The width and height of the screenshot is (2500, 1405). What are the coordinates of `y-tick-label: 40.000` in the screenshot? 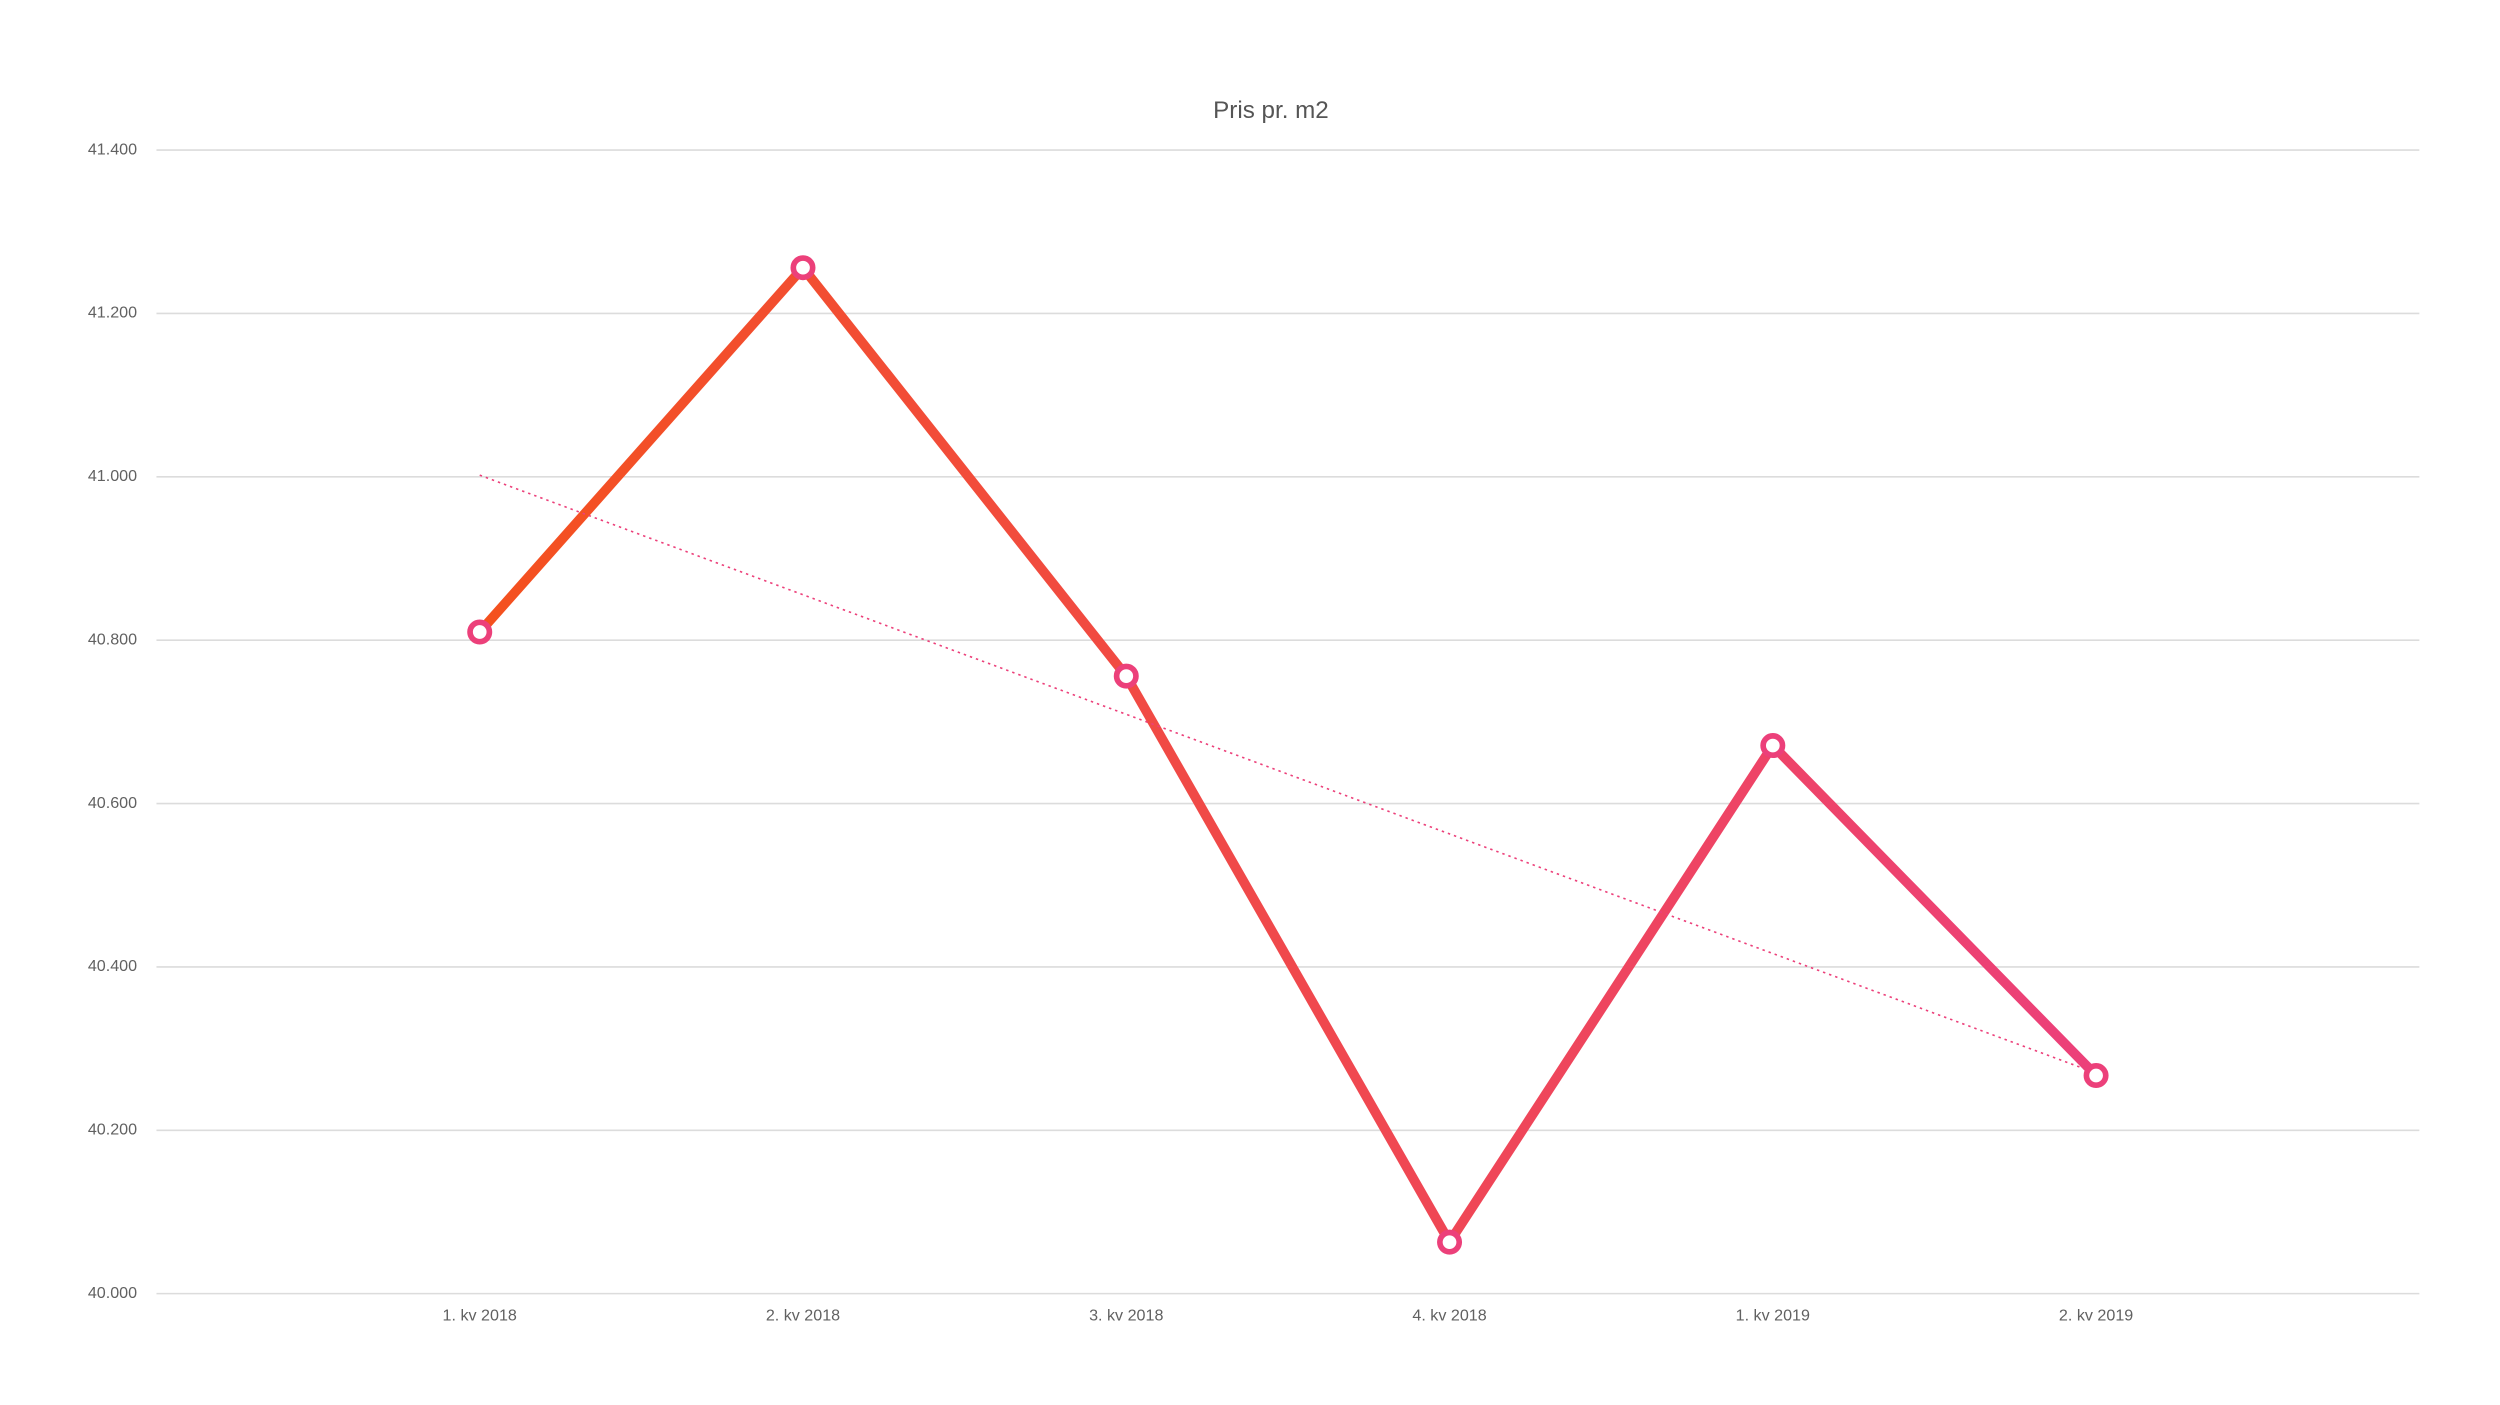 It's located at (112, 1293).